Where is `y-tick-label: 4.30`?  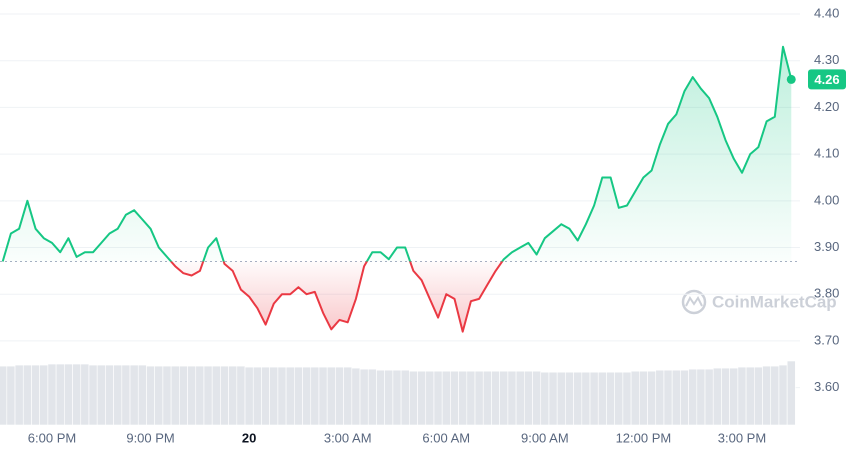
y-tick-label: 4.30 is located at coordinates (826, 59).